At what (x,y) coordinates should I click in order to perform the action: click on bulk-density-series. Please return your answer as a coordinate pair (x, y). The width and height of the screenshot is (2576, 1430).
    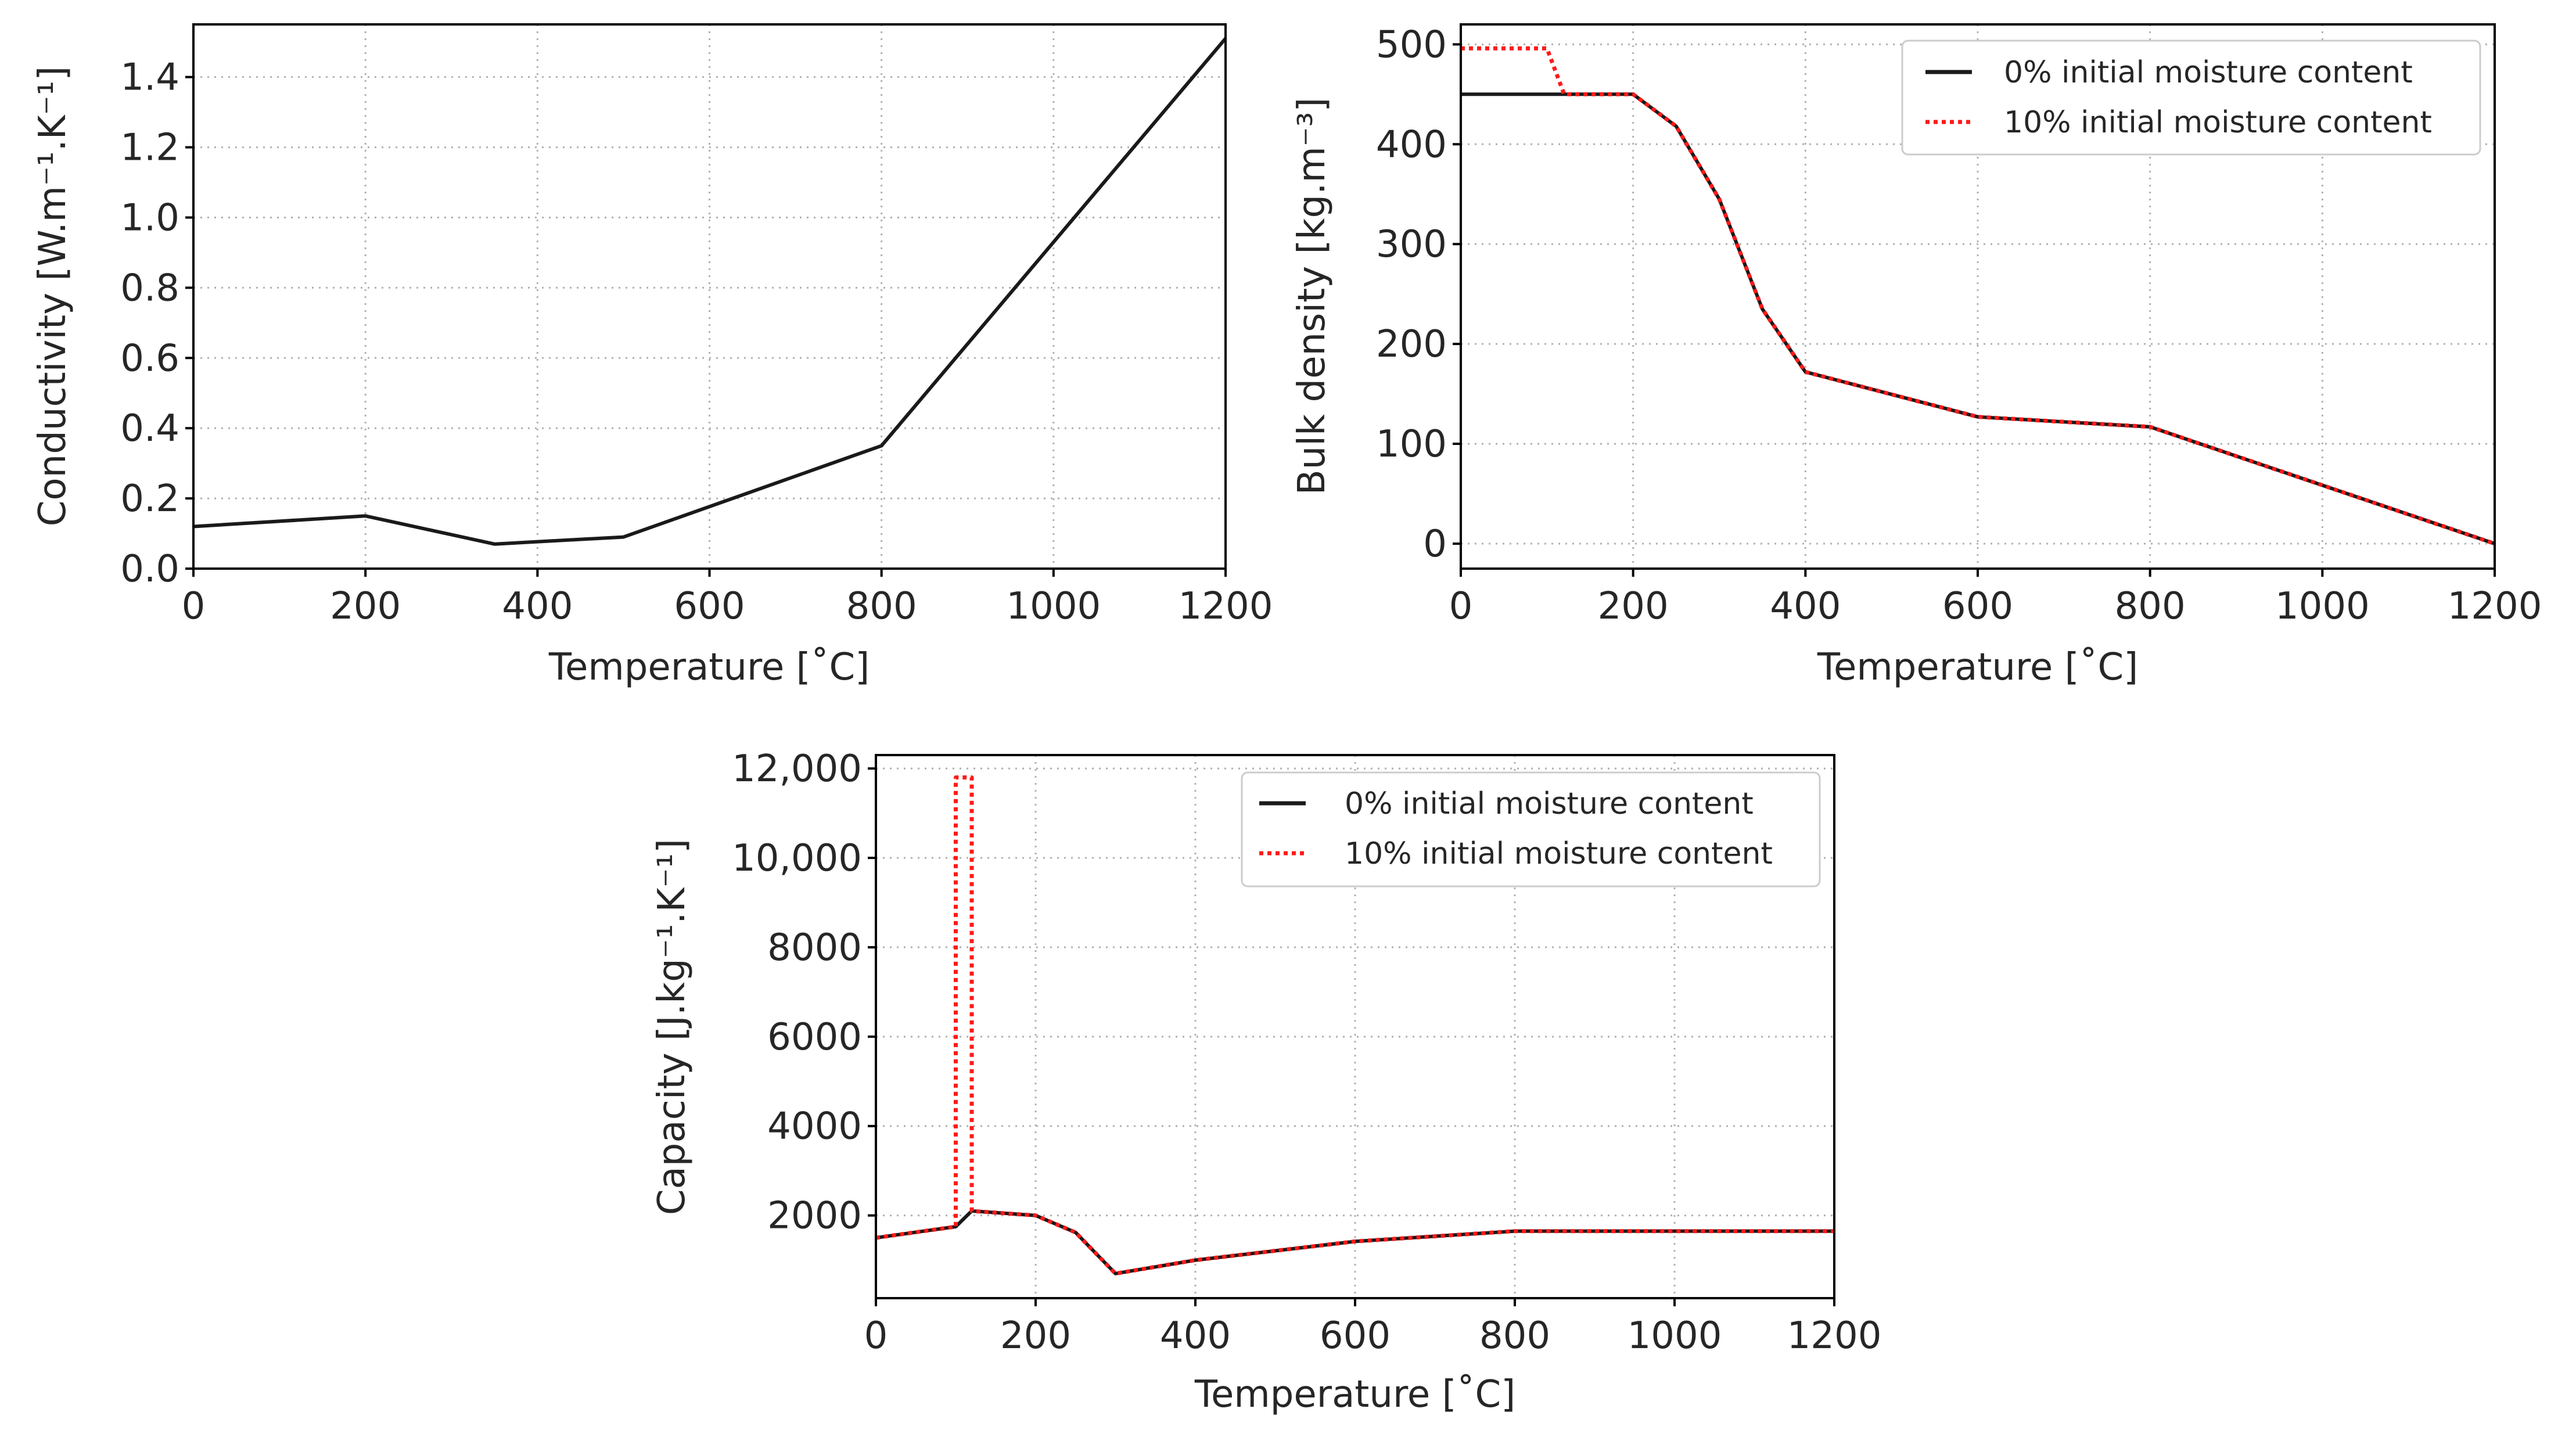
    Looking at the image, I should click on (1978, 296).